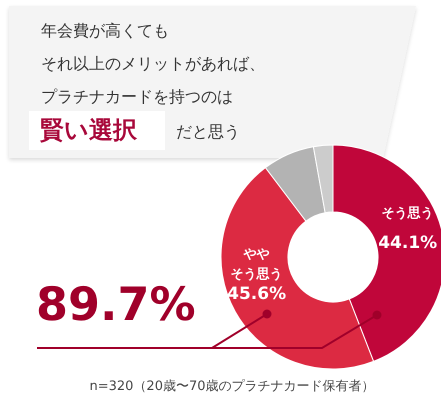 Image resolution: width=441 pixels, height=400 pixels. Describe the element at coordinates (116, 304) in the screenshot. I see `text: 89.7%` at that location.